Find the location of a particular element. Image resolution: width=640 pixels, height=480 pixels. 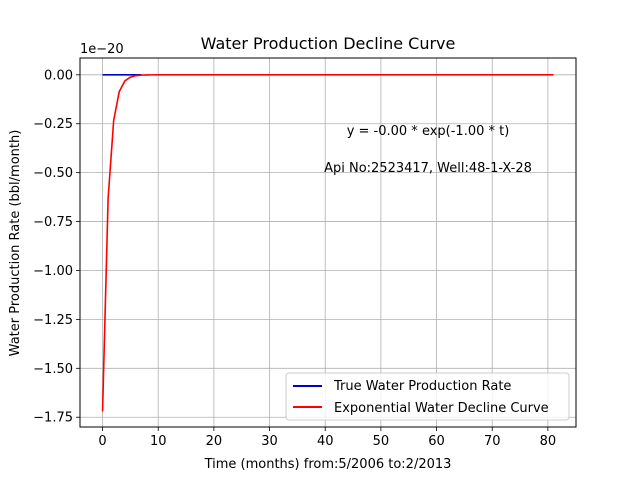

y-tick-label: −0.75 is located at coordinates (53, 222).